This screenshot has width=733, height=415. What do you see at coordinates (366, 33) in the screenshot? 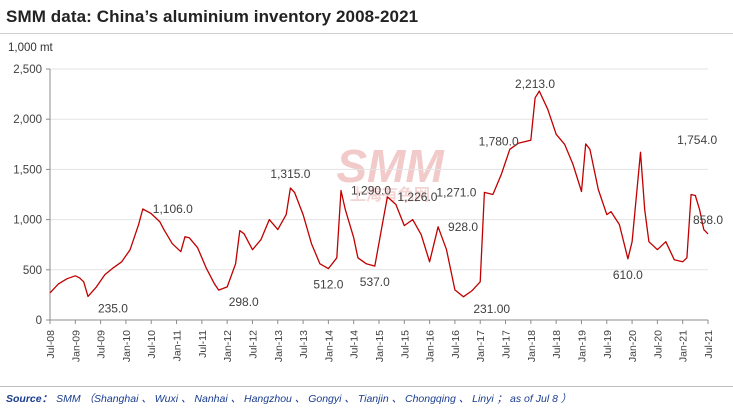
I see `title-divider` at bounding box center [366, 33].